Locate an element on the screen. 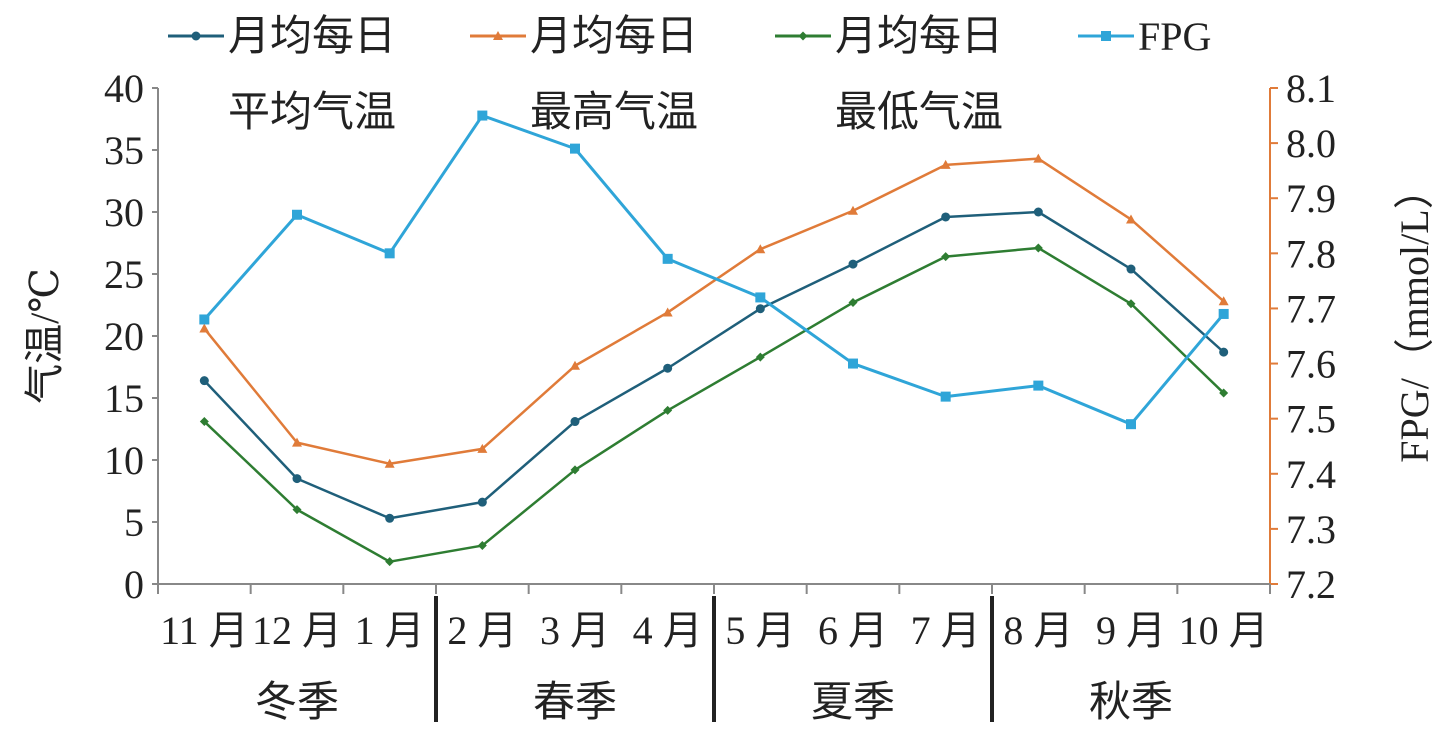 The image size is (1440, 747). season-label: 夏季 is located at coordinates (853, 703).